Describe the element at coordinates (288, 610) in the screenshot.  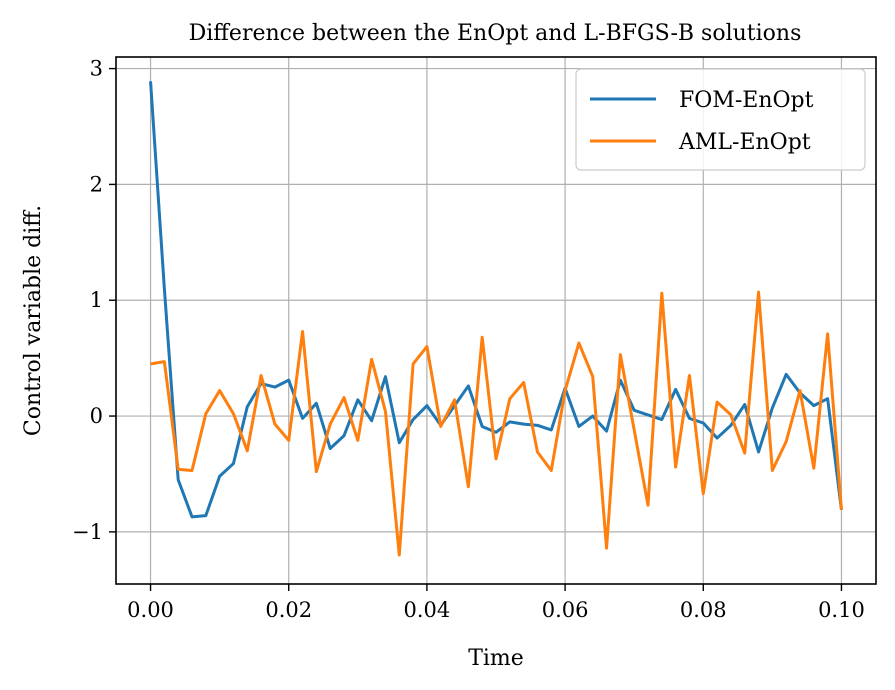
I see `x-tick-label: 0.02` at that location.